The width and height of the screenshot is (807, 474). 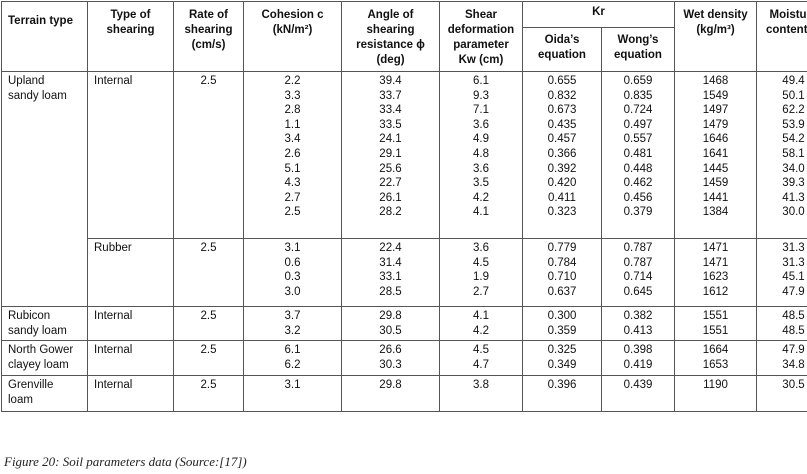 What do you see at coordinates (781, 394) in the screenshot?
I see `moisture-cell: 30.5` at bounding box center [781, 394].